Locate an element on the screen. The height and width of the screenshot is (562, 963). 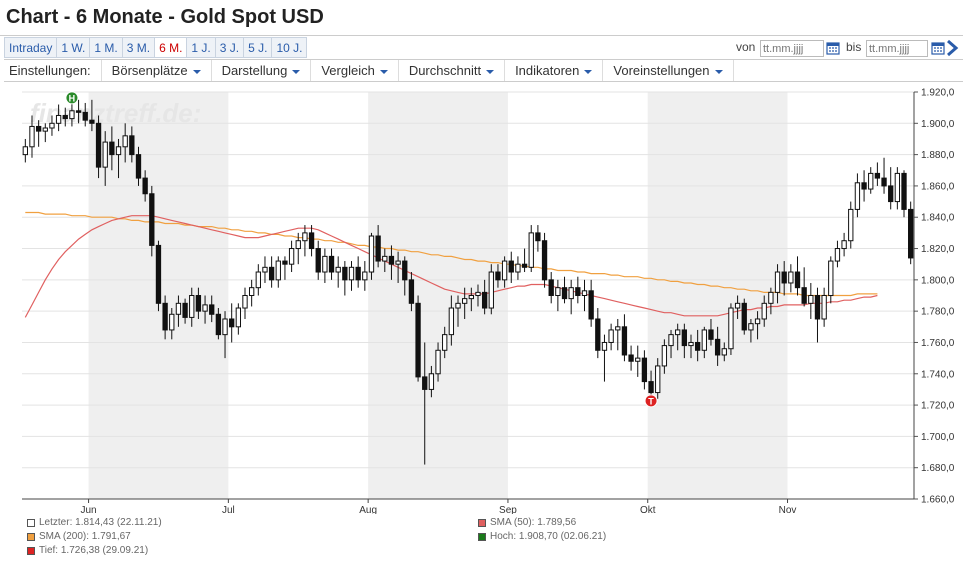
range-button: 1 W. is located at coordinates (74, 47).